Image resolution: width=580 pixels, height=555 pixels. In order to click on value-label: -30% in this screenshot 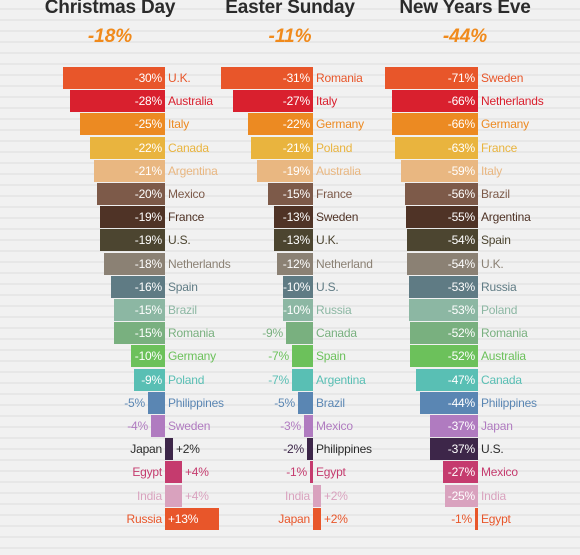, I will do `click(148, 78)`.